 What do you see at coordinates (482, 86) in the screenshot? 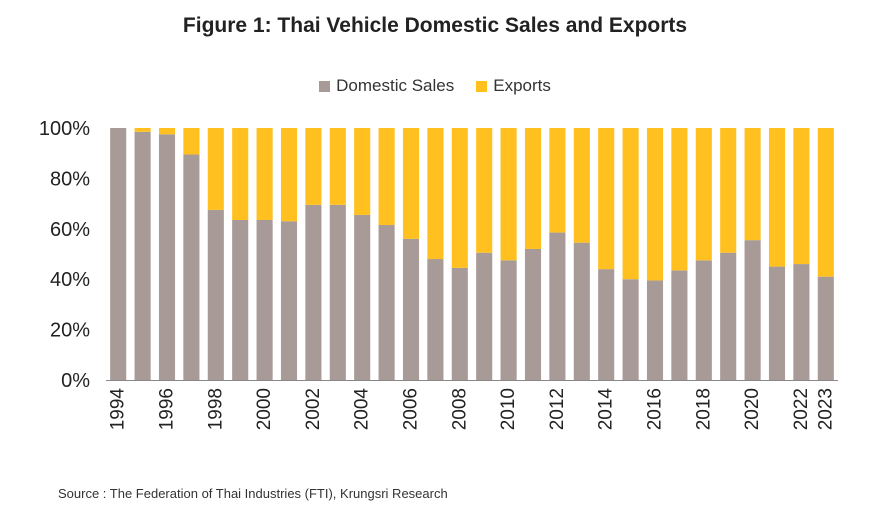
I see `legend-swatch-exports` at bounding box center [482, 86].